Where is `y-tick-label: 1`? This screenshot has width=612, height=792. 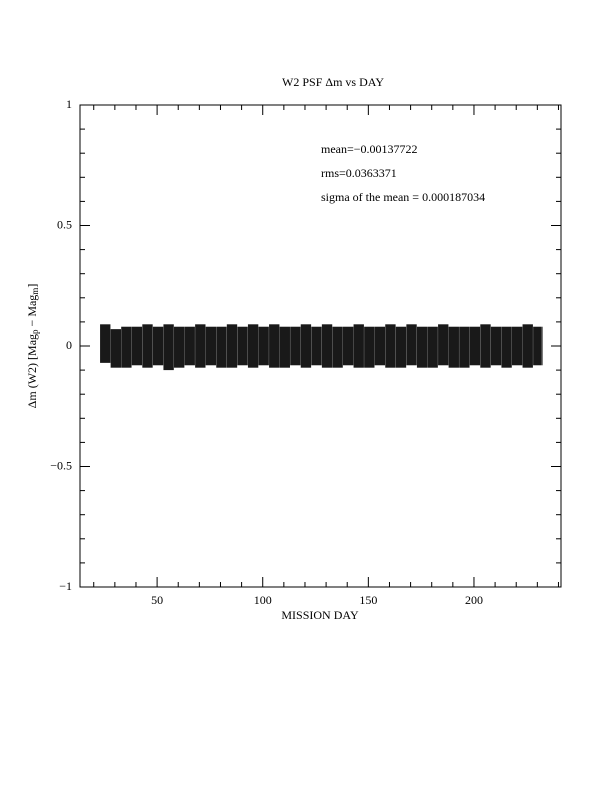
y-tick-label: 1 is located at coordinates (69, 104).